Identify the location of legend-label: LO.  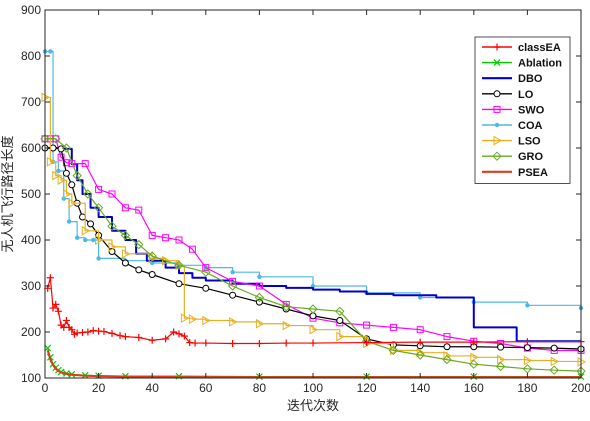
(526, 95).